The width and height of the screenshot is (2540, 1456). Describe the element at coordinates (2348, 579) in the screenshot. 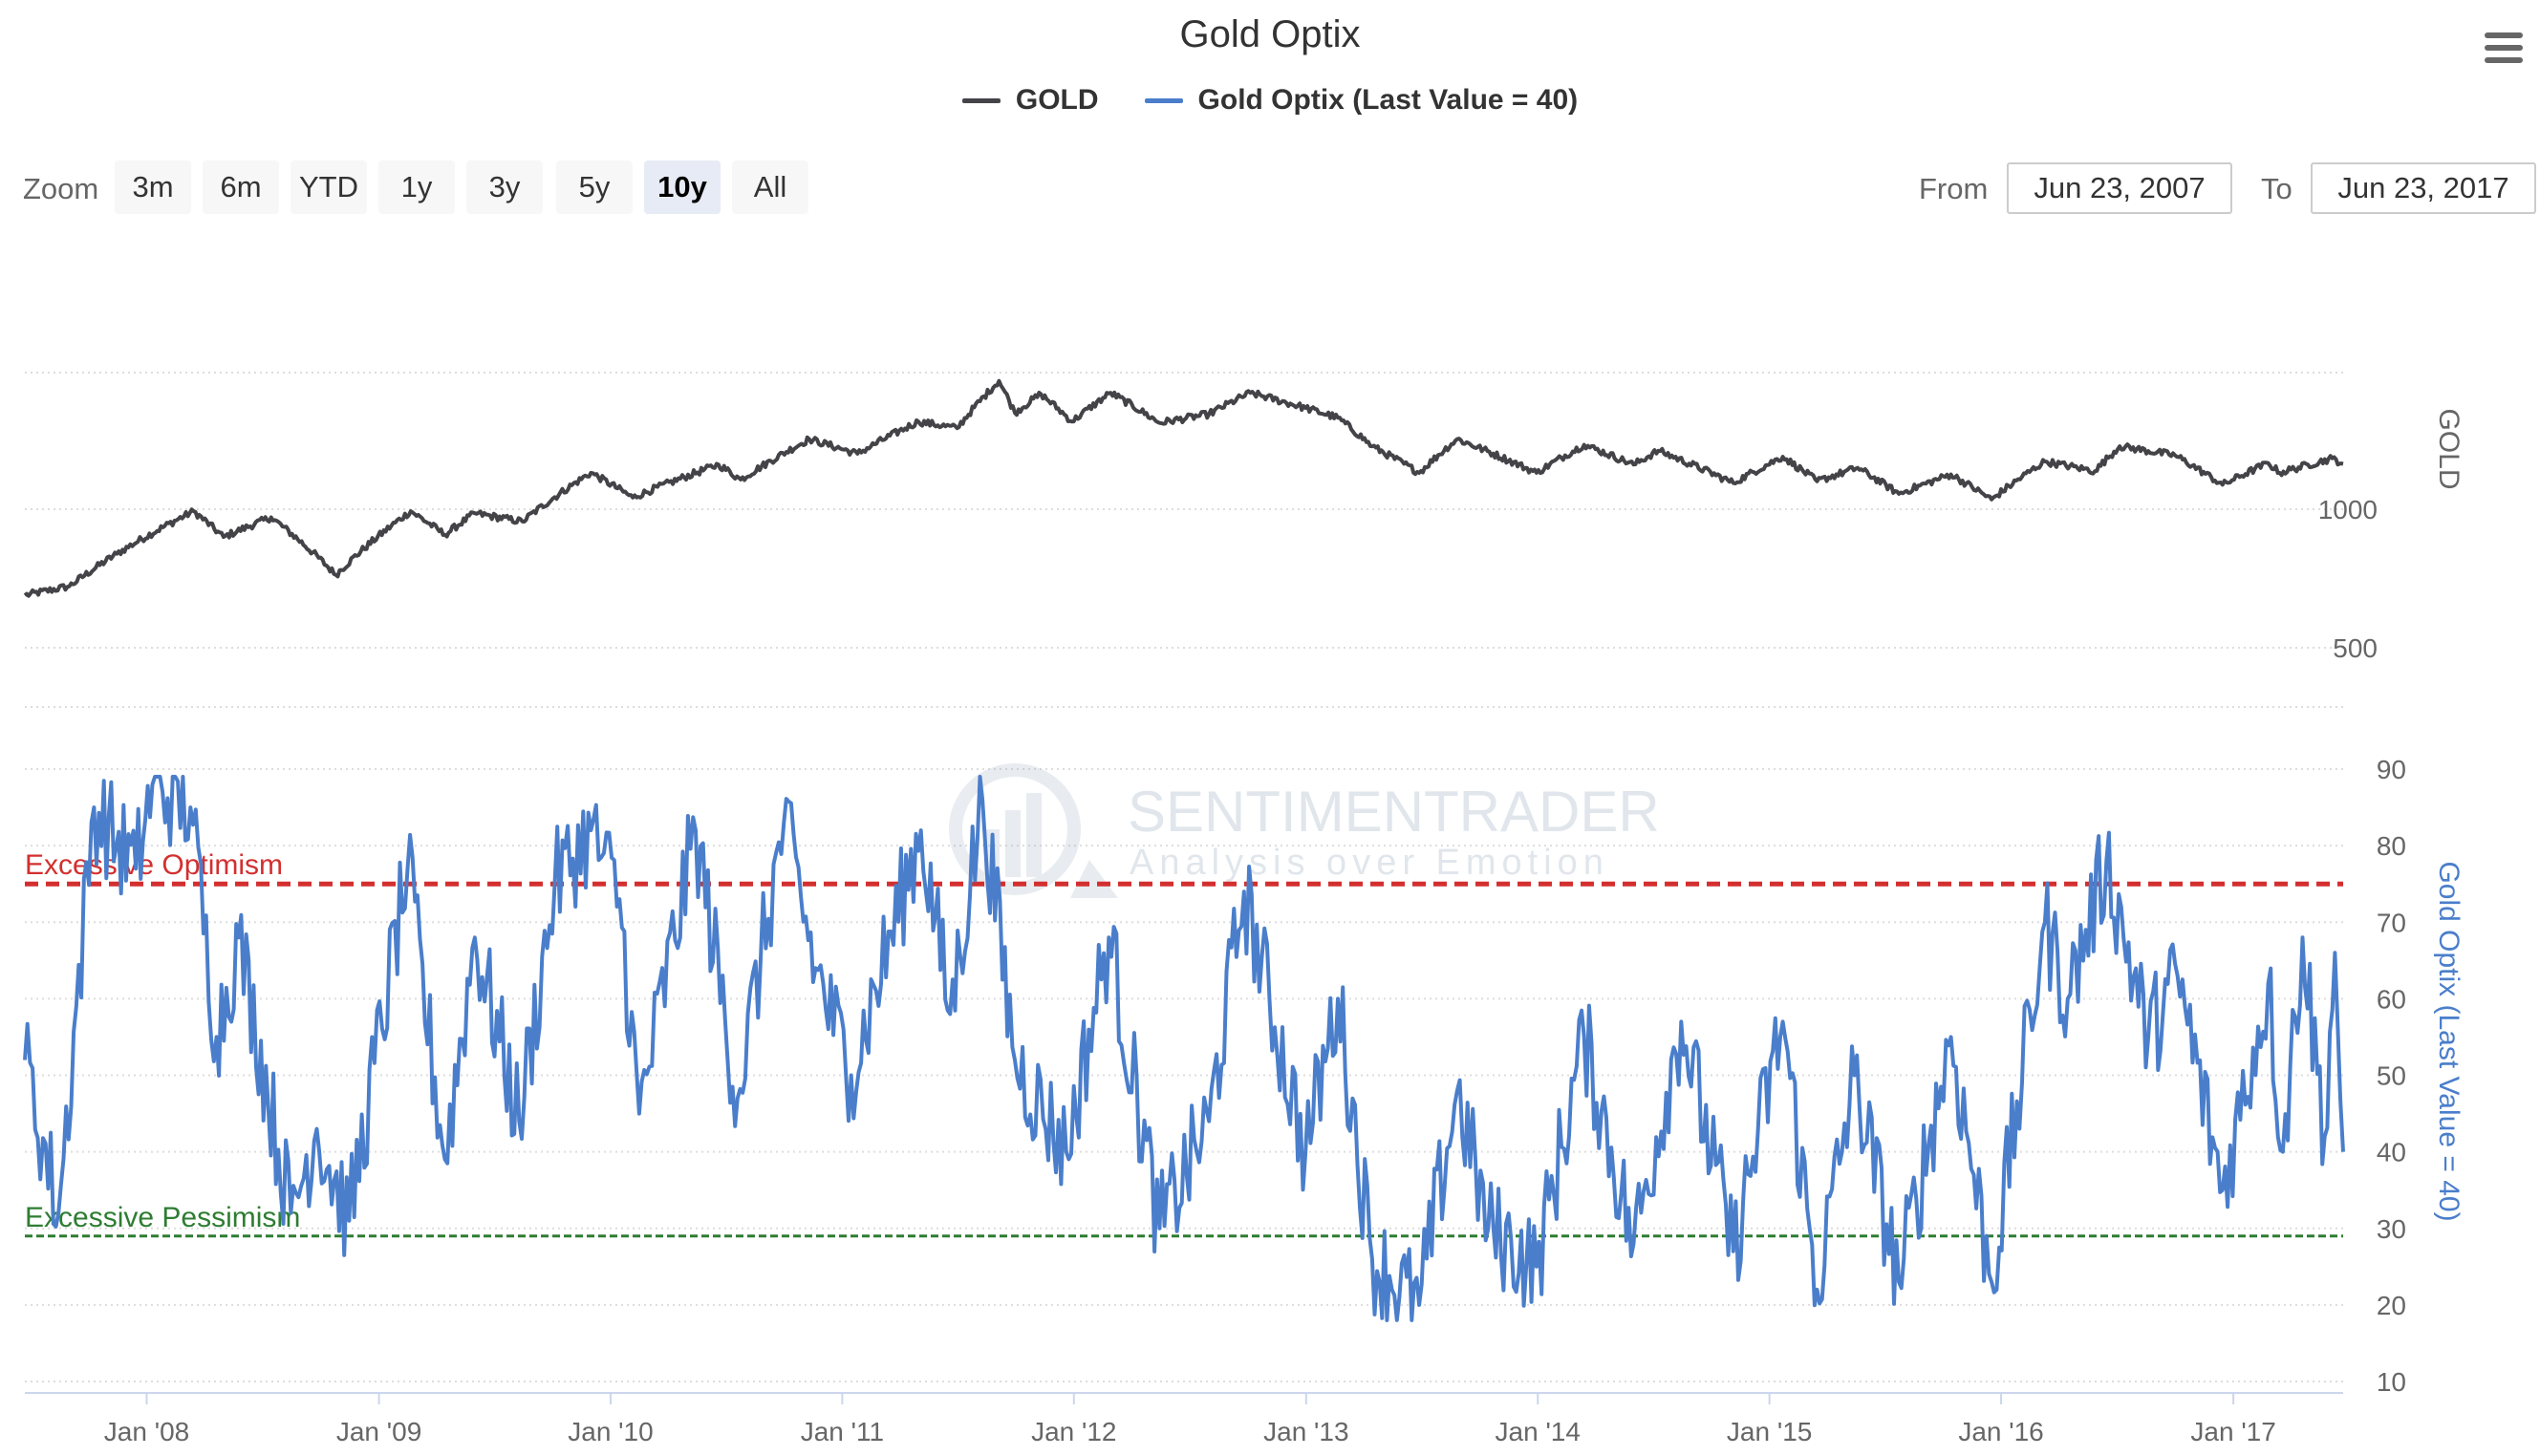

I see `gold-axis-ticks: 500 1000` at that location.